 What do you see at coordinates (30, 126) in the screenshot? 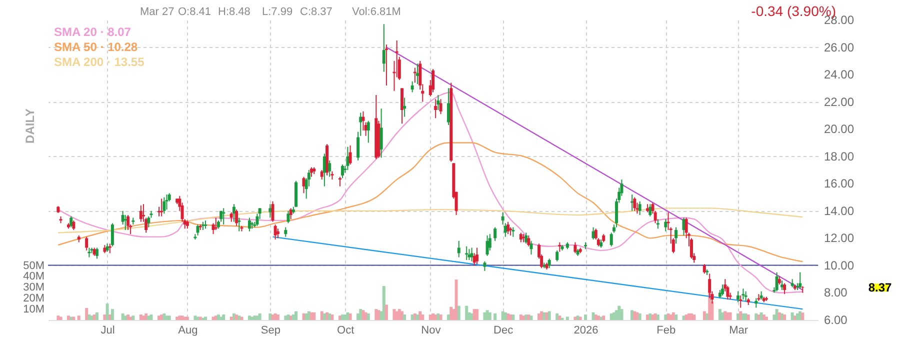
I see `text: DAILY` at bounding box center [30, 126].